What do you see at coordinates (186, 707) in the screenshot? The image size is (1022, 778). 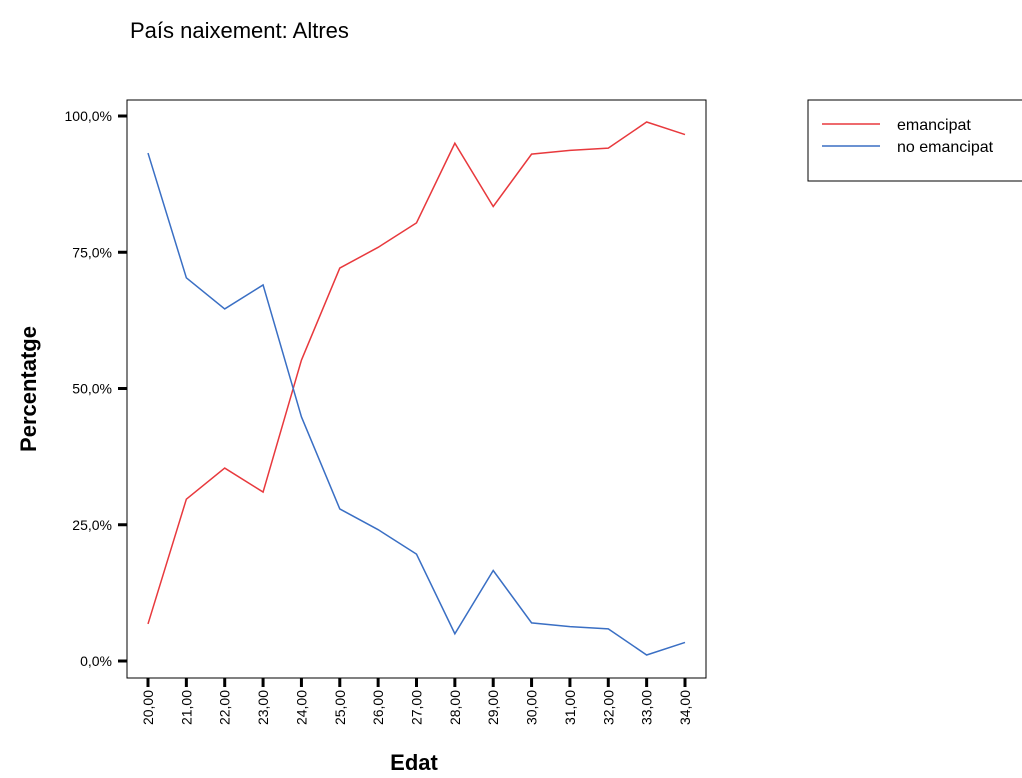 I see `x-tick-label: 21,00` at bounding box center [186, 707].